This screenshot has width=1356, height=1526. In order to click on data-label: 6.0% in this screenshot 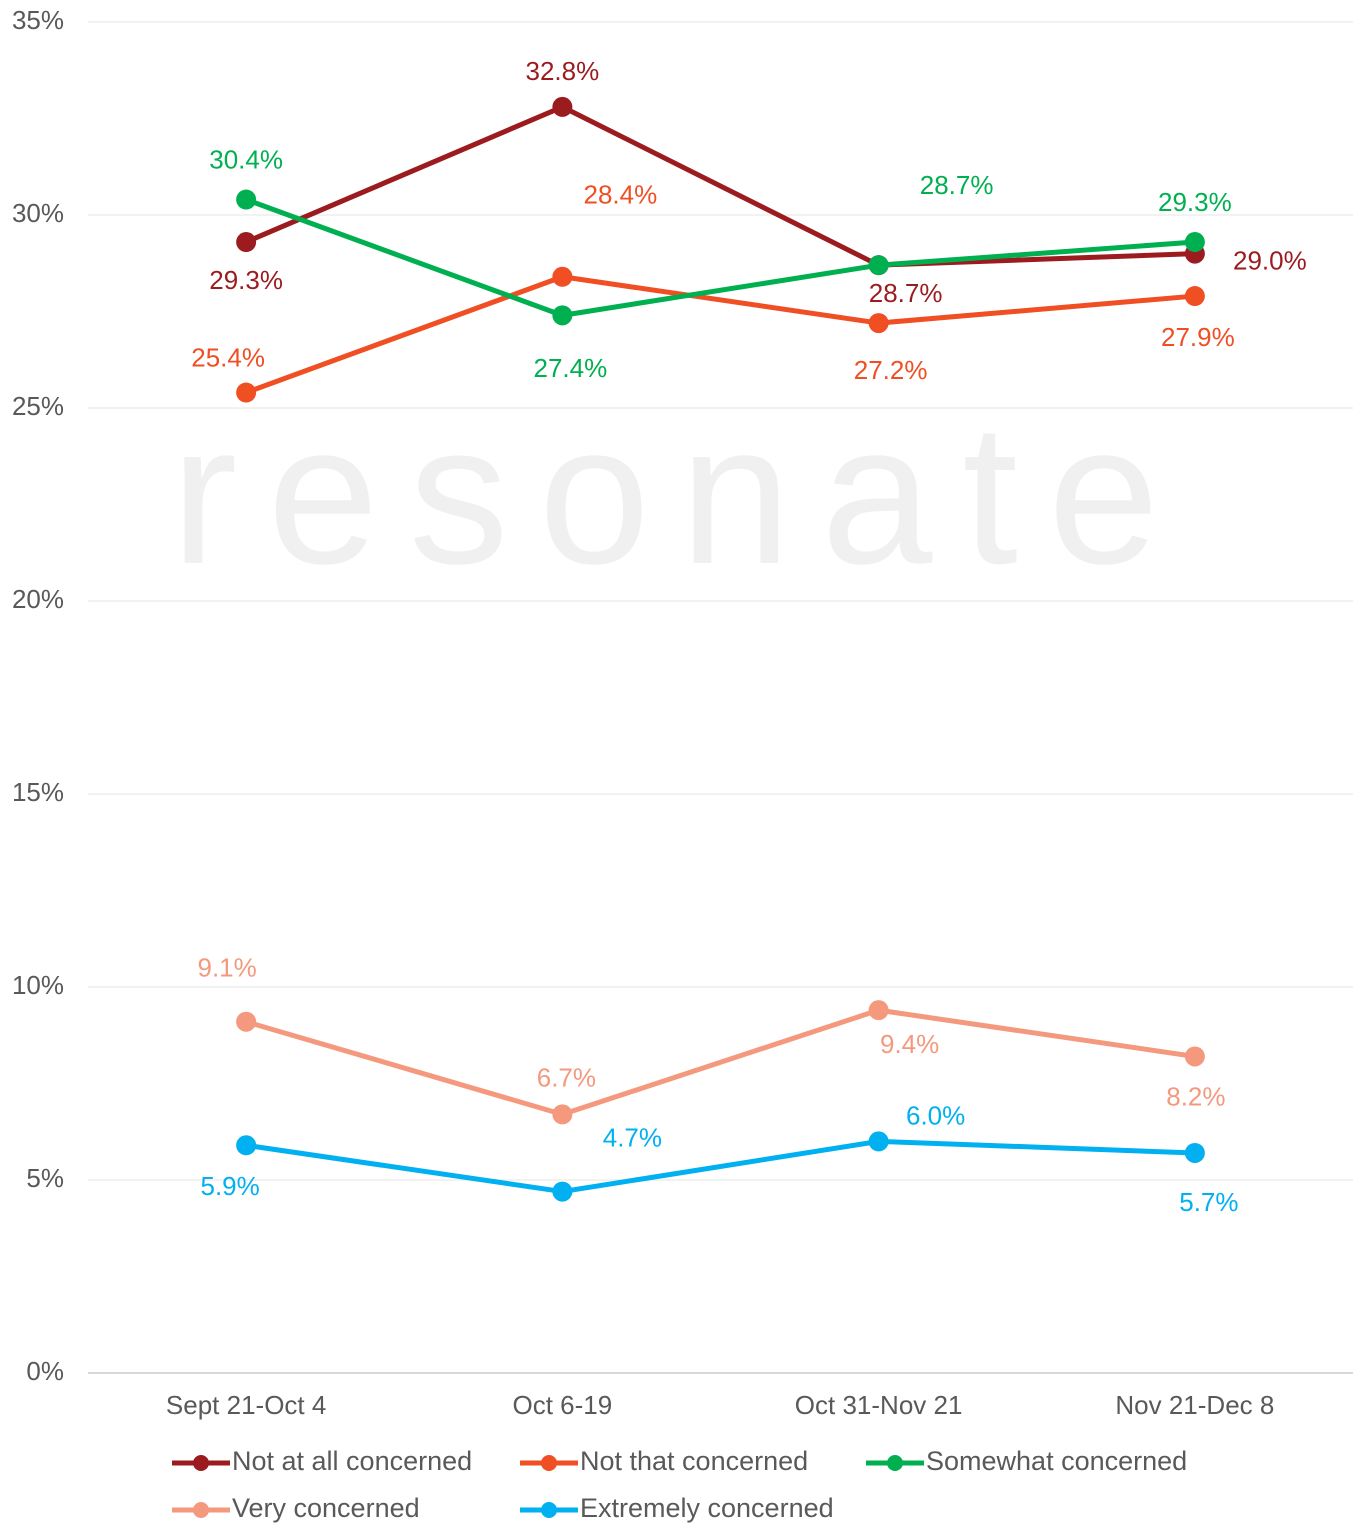, I will do `click(935, 1115)`.